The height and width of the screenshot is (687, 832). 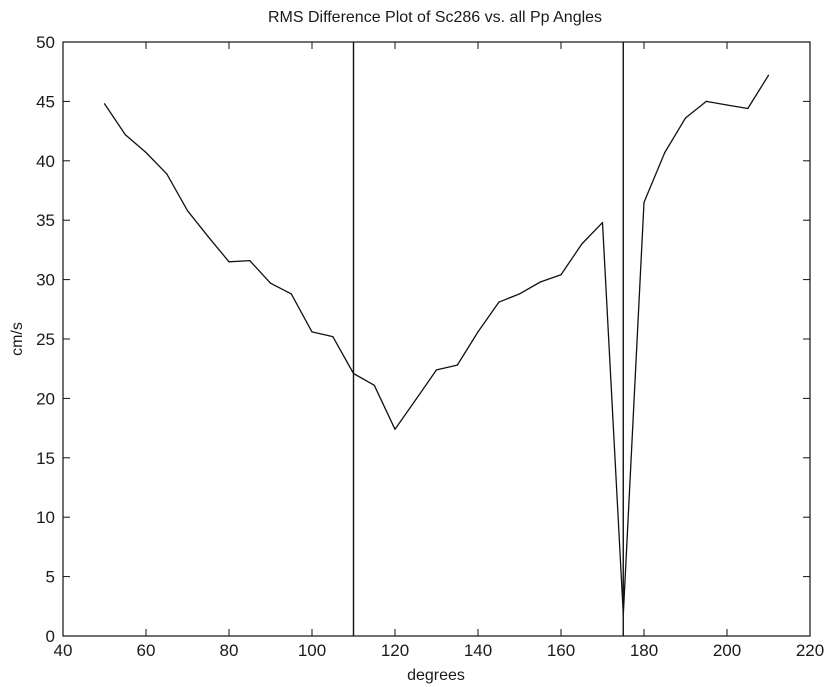 I want to click on y-tick-label: 40, so click(x=45, y=161).